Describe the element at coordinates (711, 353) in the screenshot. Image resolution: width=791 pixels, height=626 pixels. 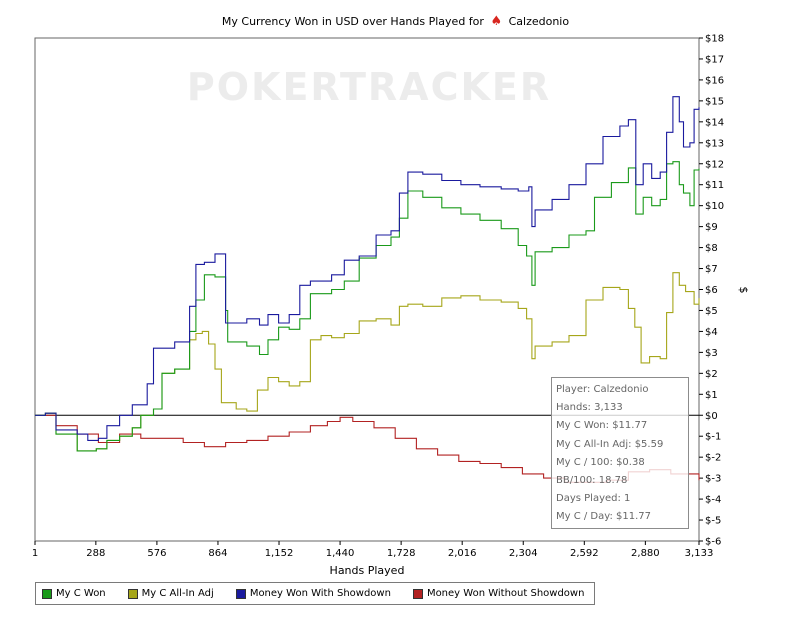
I see `y-tick-label: $3` at that location.